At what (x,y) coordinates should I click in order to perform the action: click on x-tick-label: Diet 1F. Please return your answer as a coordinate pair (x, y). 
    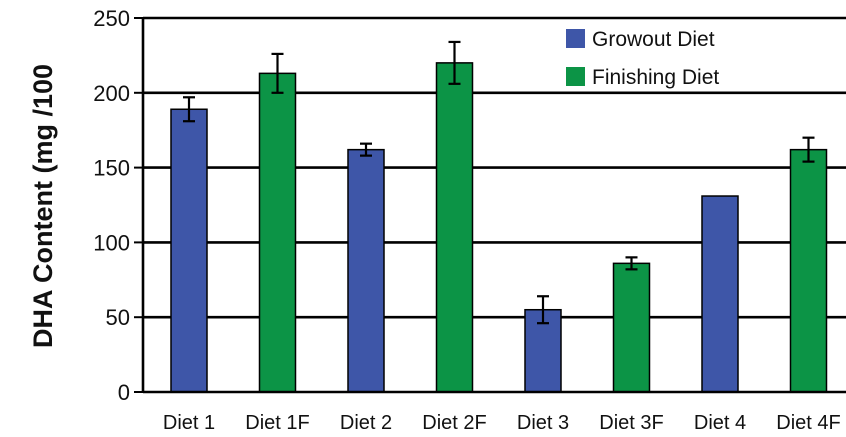
    Looking at the image, I should click on (277, 423).